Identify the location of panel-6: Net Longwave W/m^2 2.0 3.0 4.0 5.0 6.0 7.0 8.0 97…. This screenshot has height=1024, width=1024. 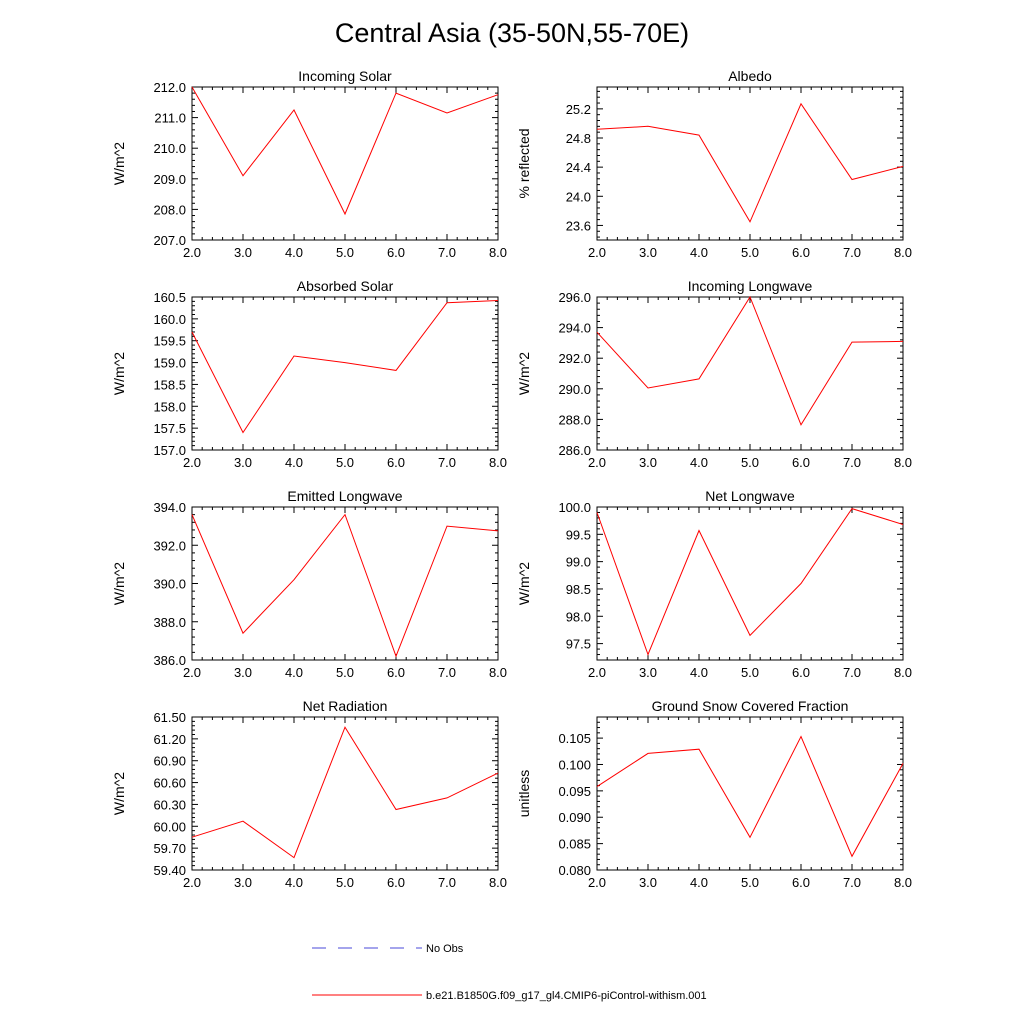
(714, 584).